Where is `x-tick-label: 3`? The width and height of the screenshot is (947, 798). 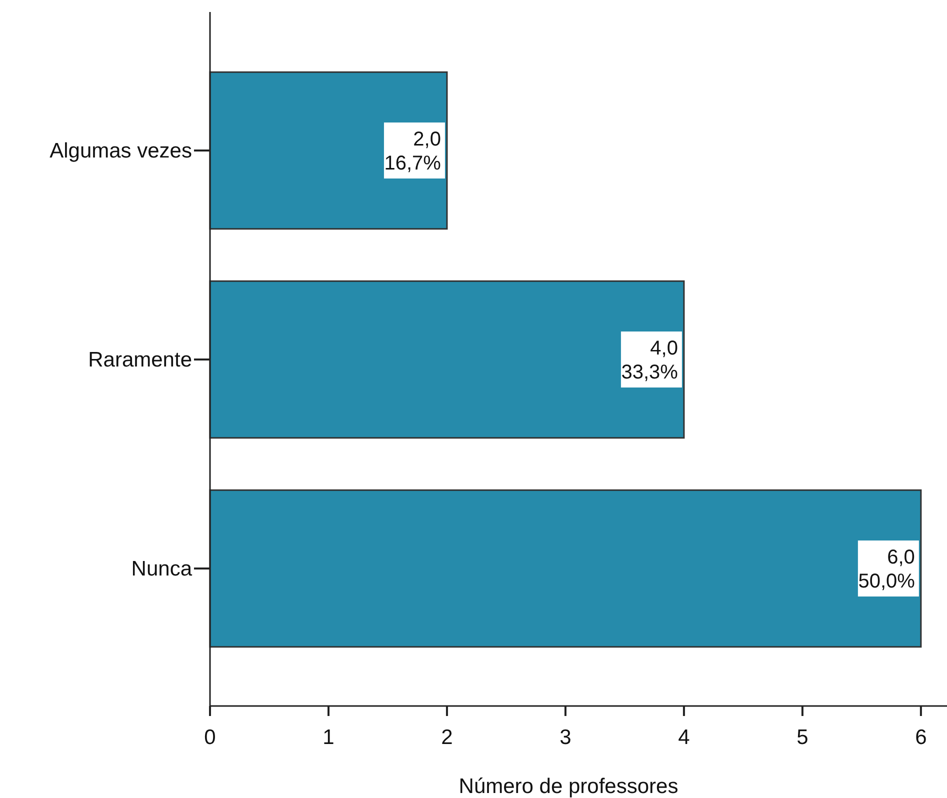 x-tick-label: 3 is located at coordinates (566, 737).